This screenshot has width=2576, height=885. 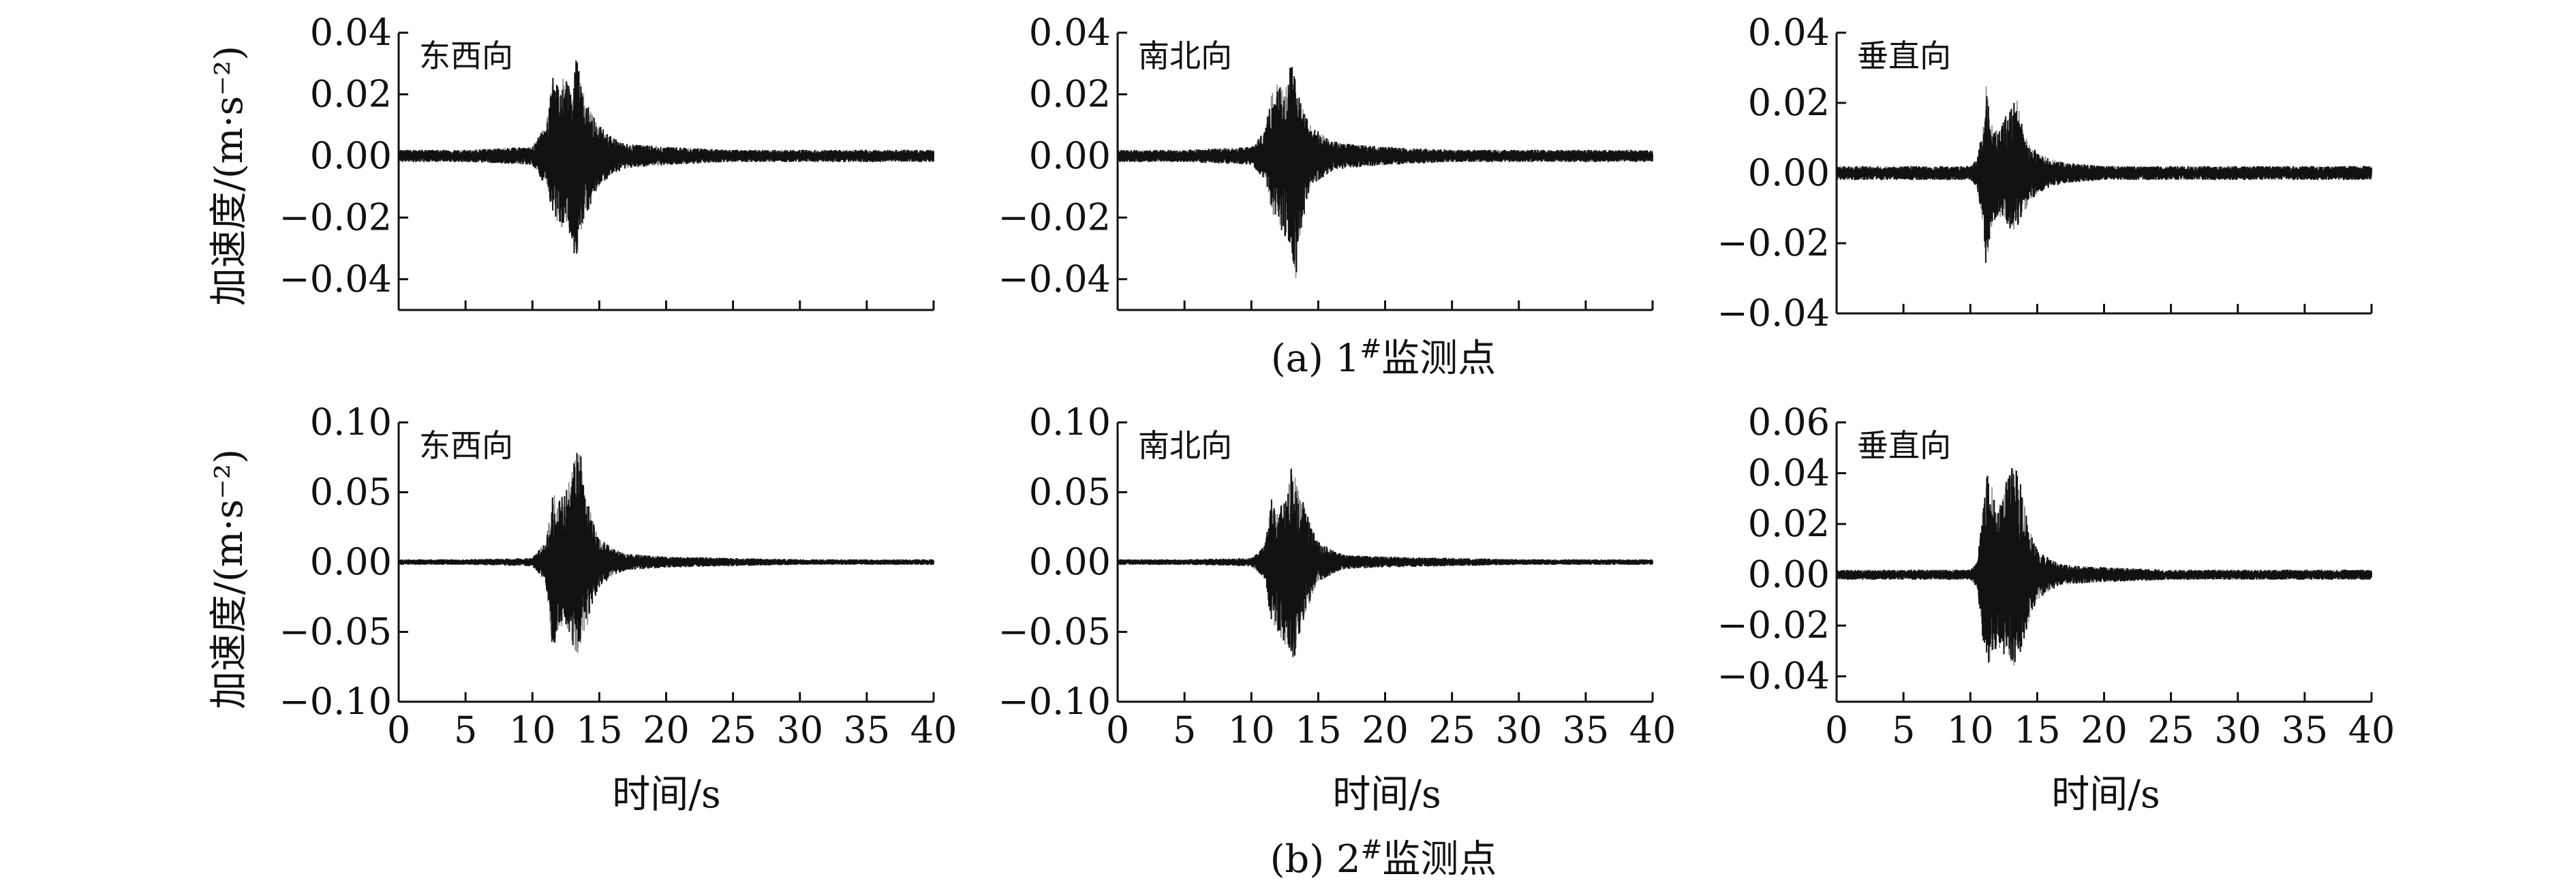 What do you see at coordinates (1440, 859) in the screenshot?
I see `caption-b-suffix: 监测点` at bounding box center [1440, 859].